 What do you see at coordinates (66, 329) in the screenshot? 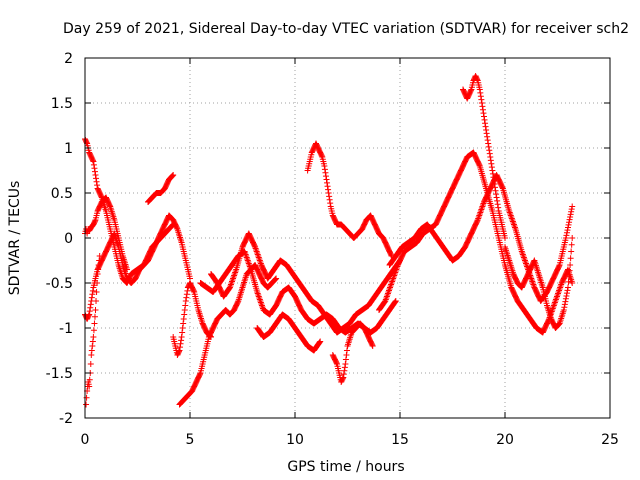
I see `y-tick-label: -1` at bounding box center [66, 329].